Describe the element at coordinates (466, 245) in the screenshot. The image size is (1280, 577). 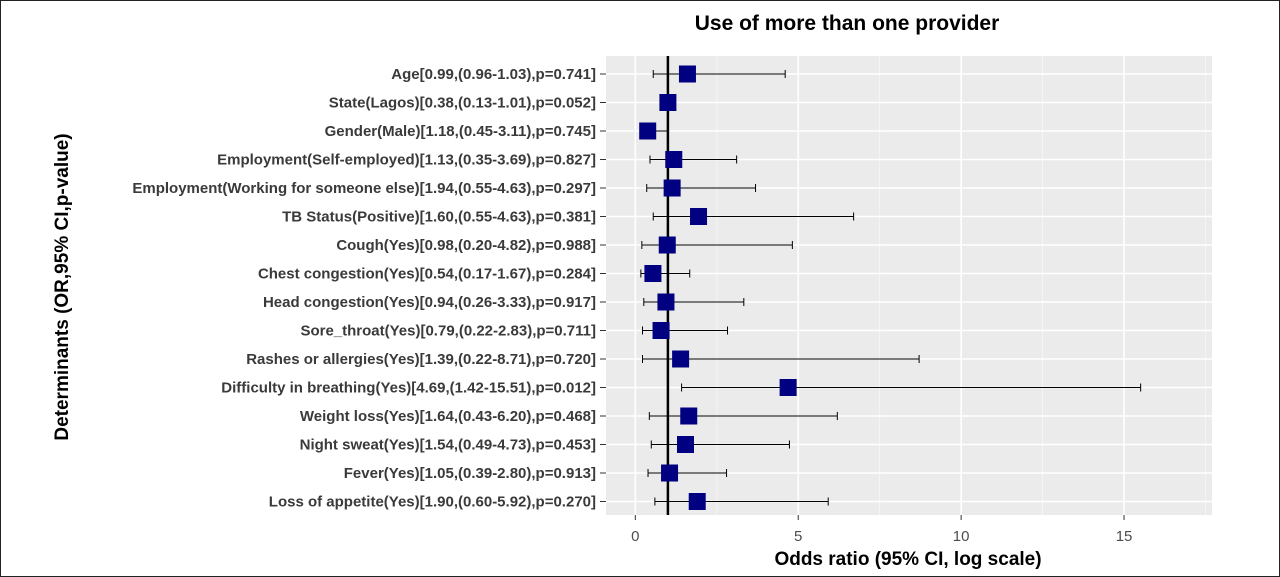
I see `row-label: Cough(Yes)[0.98,(0.20-4.82),p=0.988]` at that location.